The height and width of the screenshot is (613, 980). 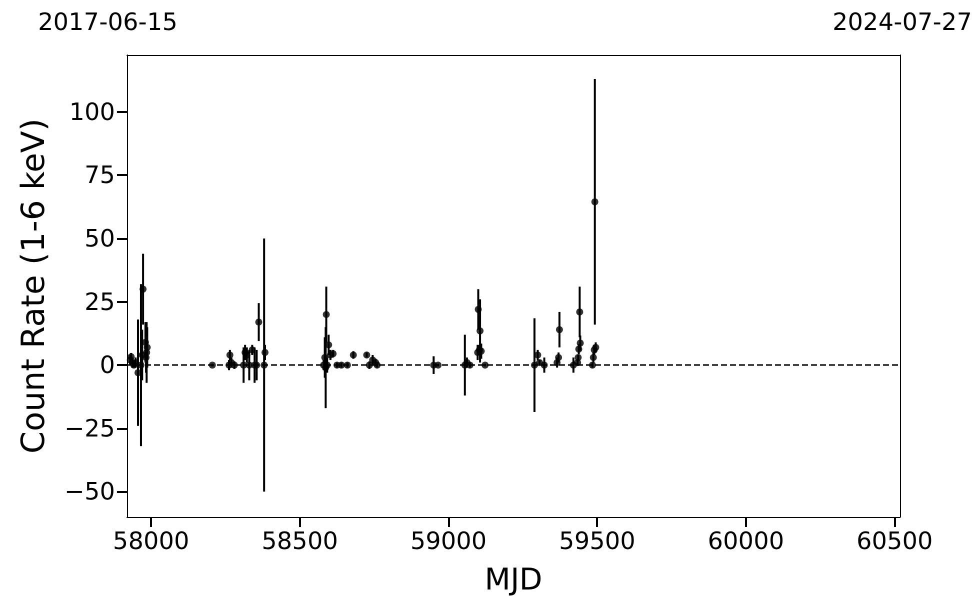 I want to click on text: 2024-07-27, so click(x=902, y=22).